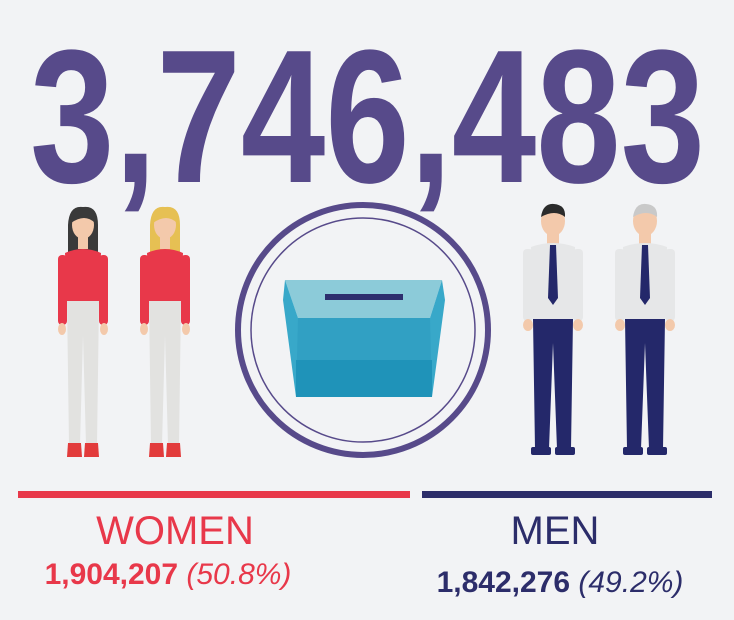  What do you see at coordinates (363, 330) in the screenshot?
I see `ballot-box` at bounding box center [363, 330].